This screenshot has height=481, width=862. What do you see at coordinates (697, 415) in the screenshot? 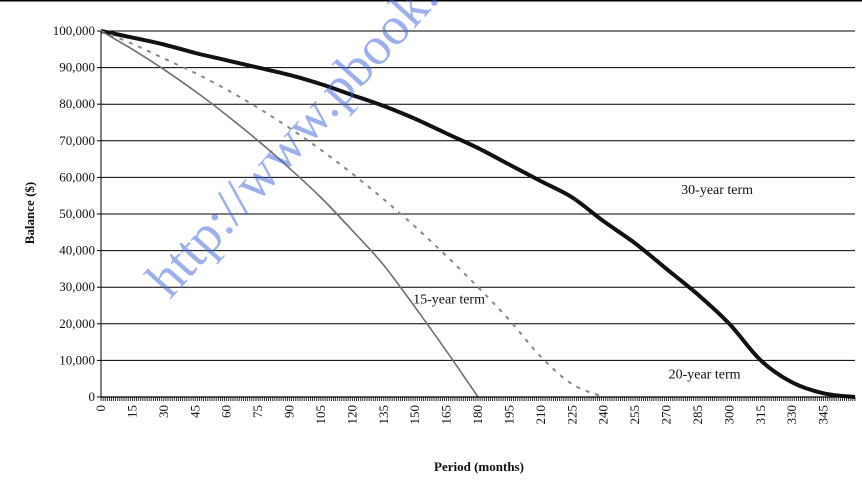
I see `x-tick-label: 285` at bounding box center [697, 415].